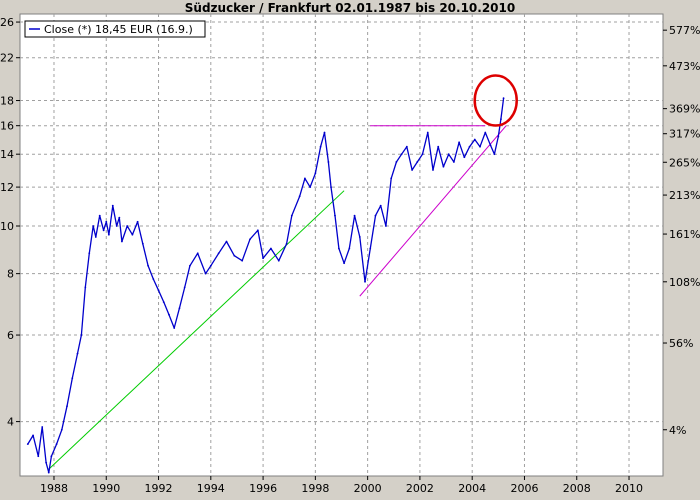 The height and width of the screenshot is (500, 700). I want to click on y-right-tick-label: 265%, so click(684, 162).